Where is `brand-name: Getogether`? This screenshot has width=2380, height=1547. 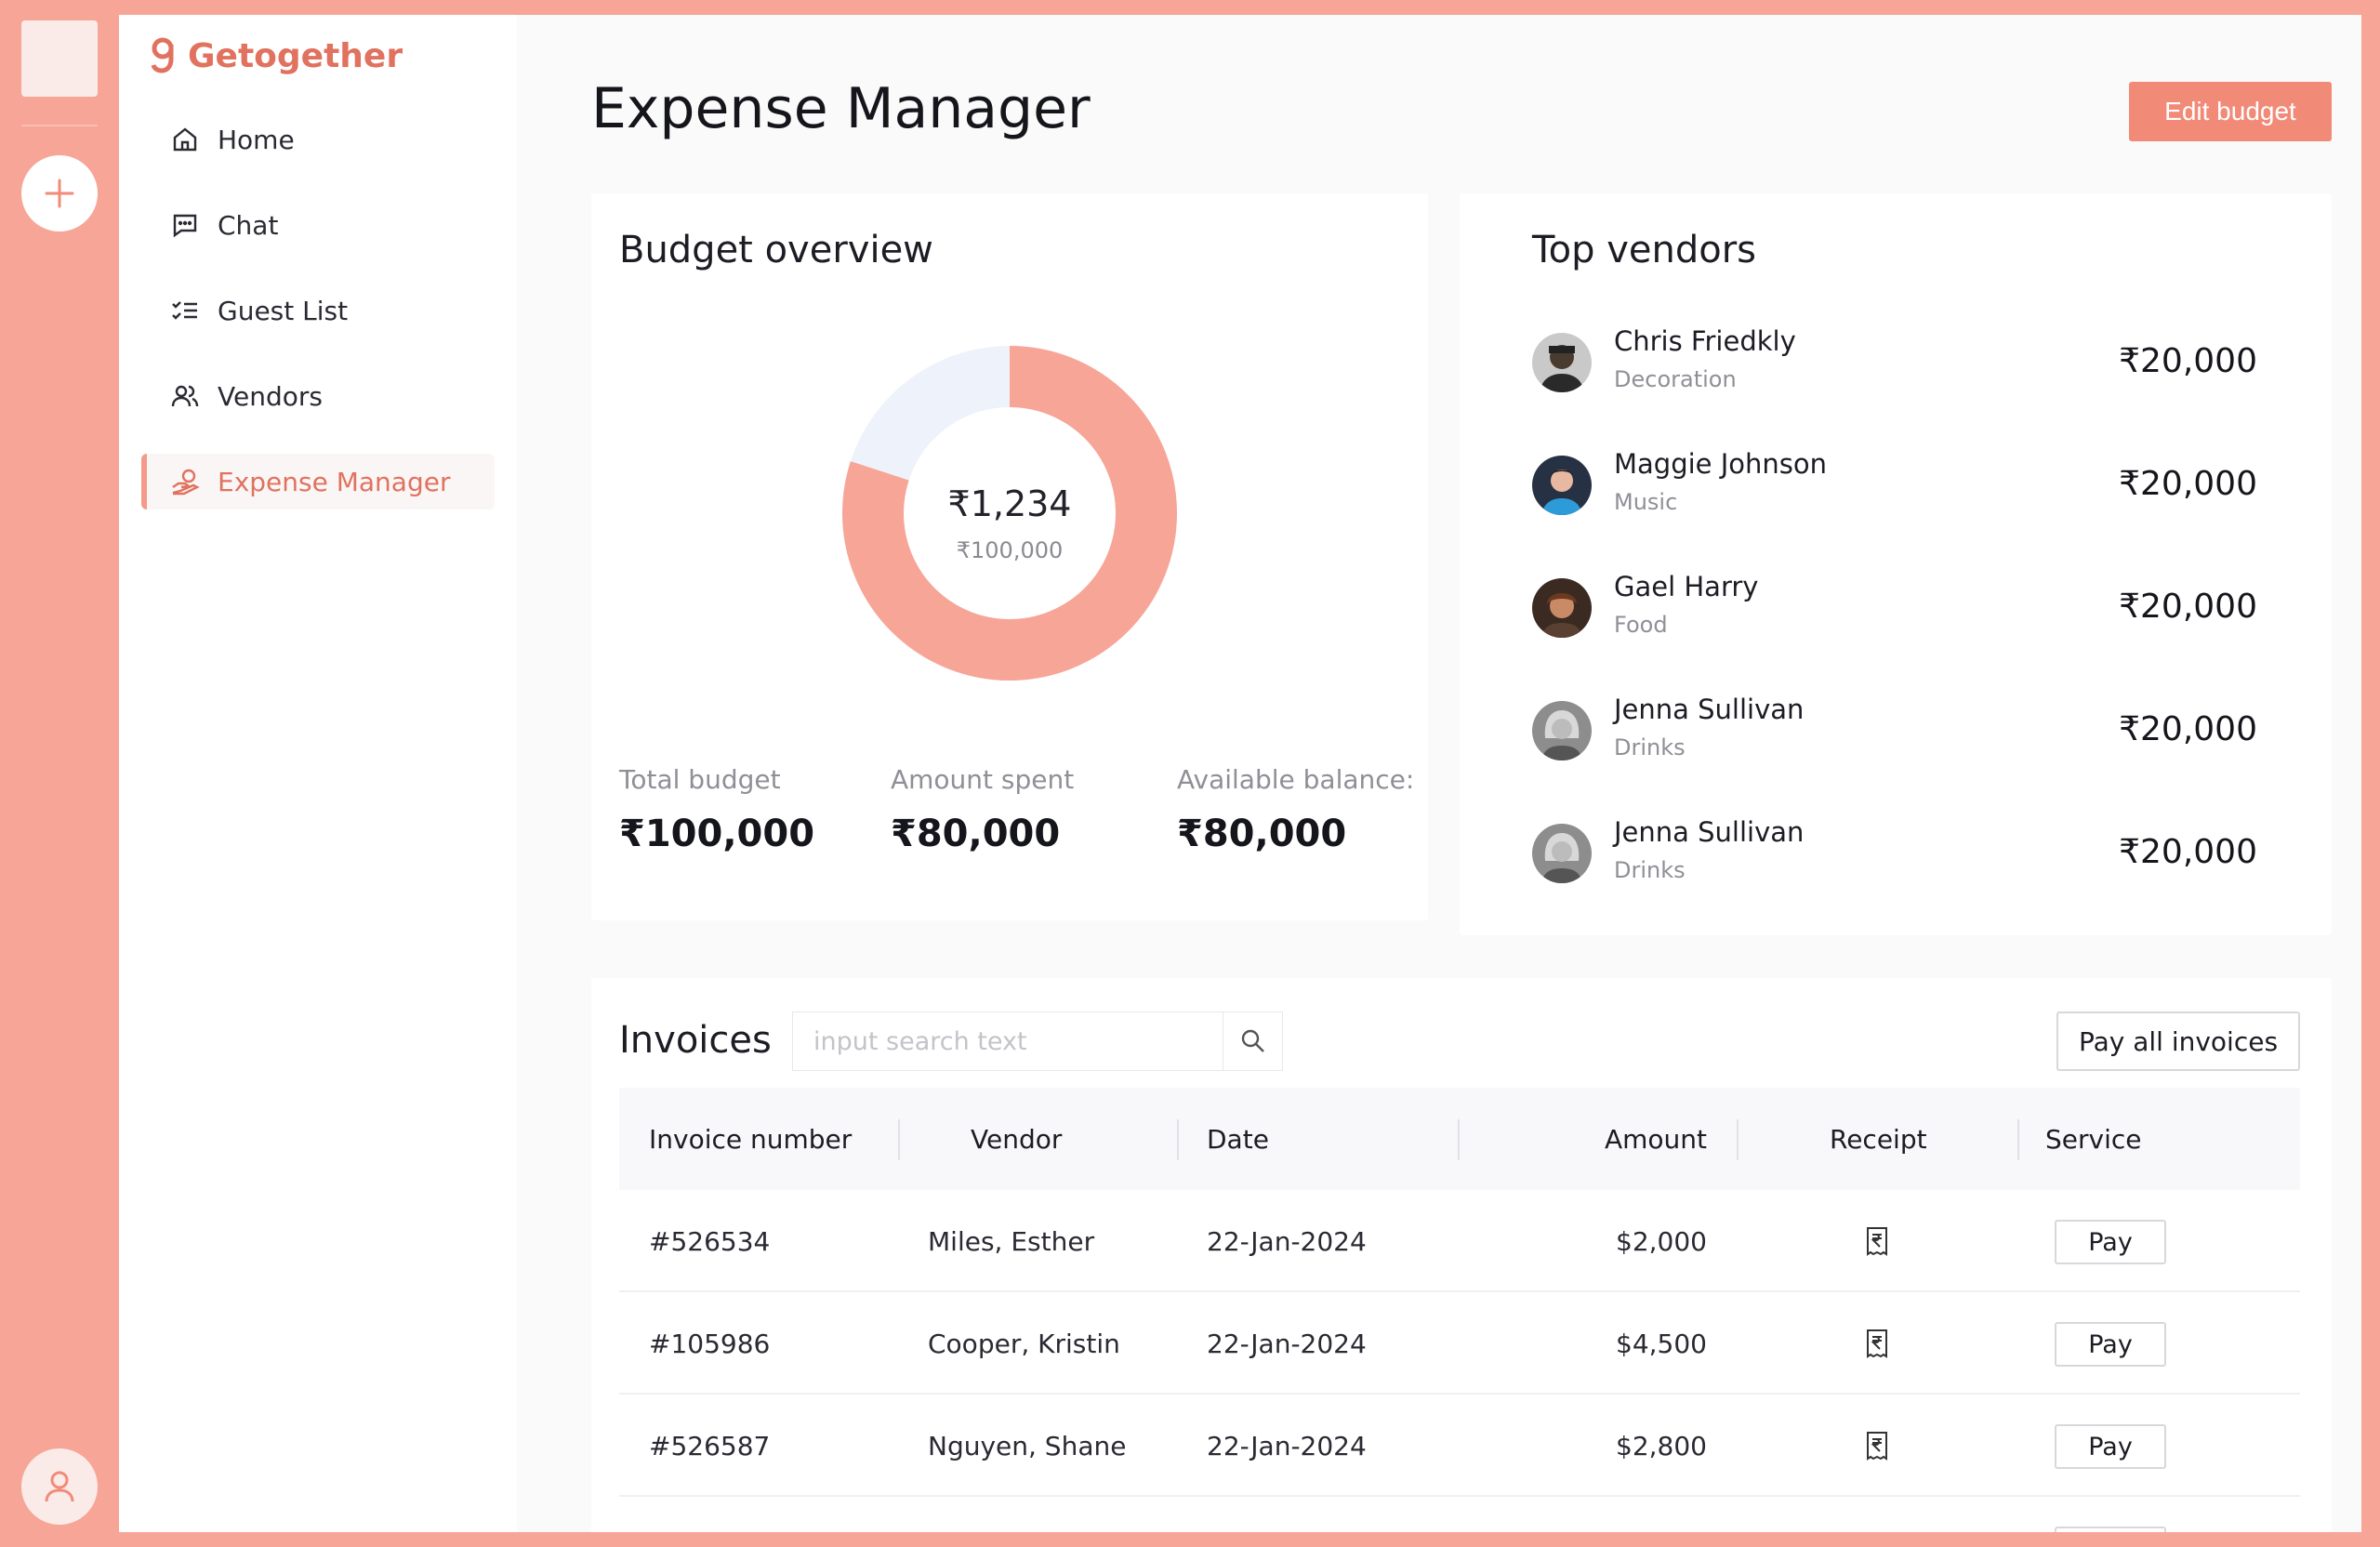
brand-name: Getogether is located at coordinates (295, 55).